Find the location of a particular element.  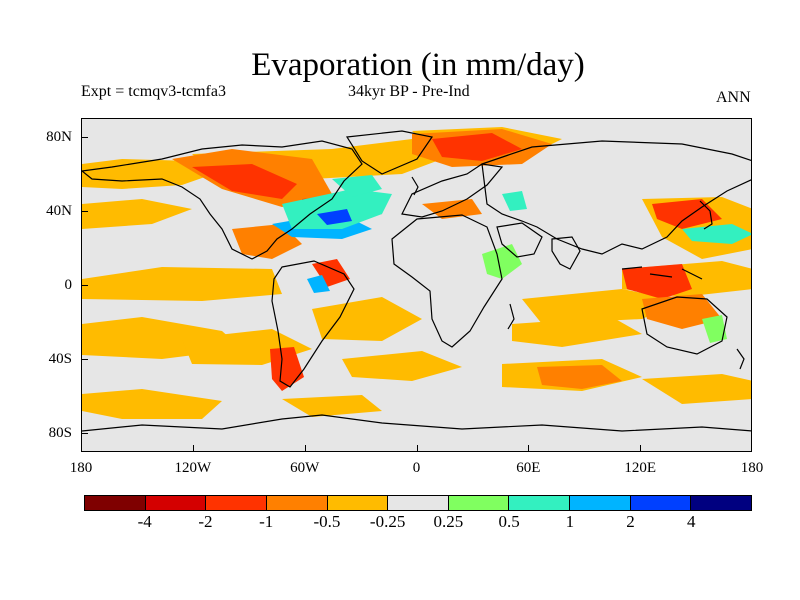

coast-antarctica is located at coordinates (416, 423).